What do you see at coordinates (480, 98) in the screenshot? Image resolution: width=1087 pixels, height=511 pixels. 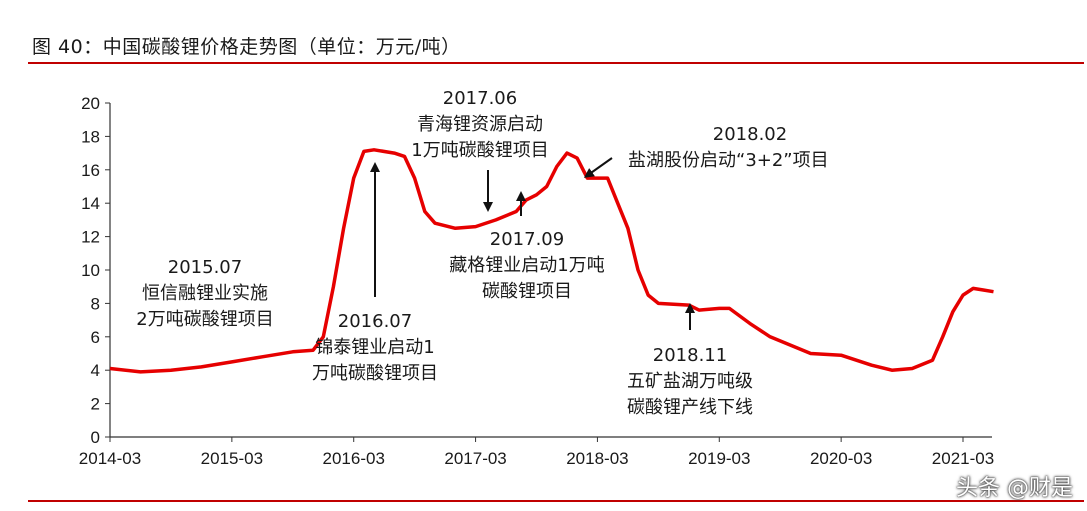 I see `annotation-date: 2017.06` at bounding box center [480, 98].